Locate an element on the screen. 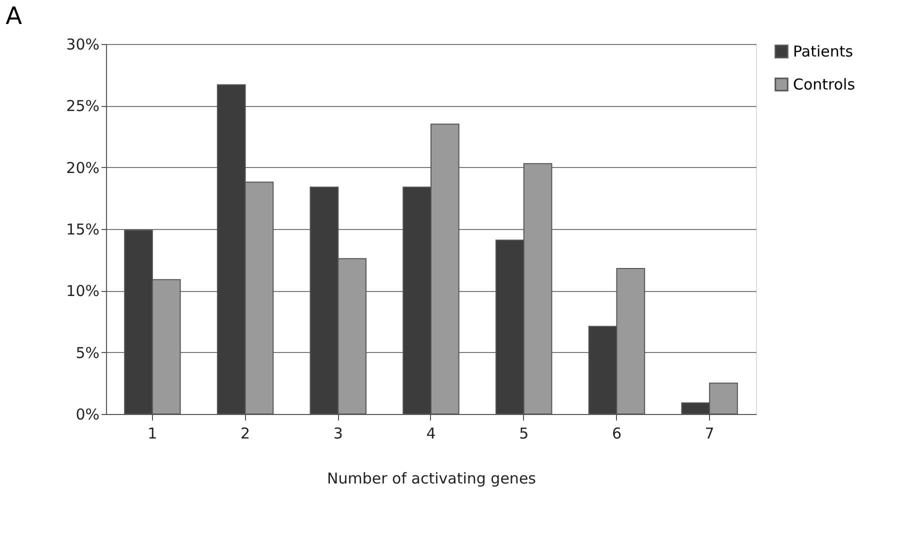 This screenshot has width=902, height=552. x-tick-label: 6 is located at coordinates (617, 433).